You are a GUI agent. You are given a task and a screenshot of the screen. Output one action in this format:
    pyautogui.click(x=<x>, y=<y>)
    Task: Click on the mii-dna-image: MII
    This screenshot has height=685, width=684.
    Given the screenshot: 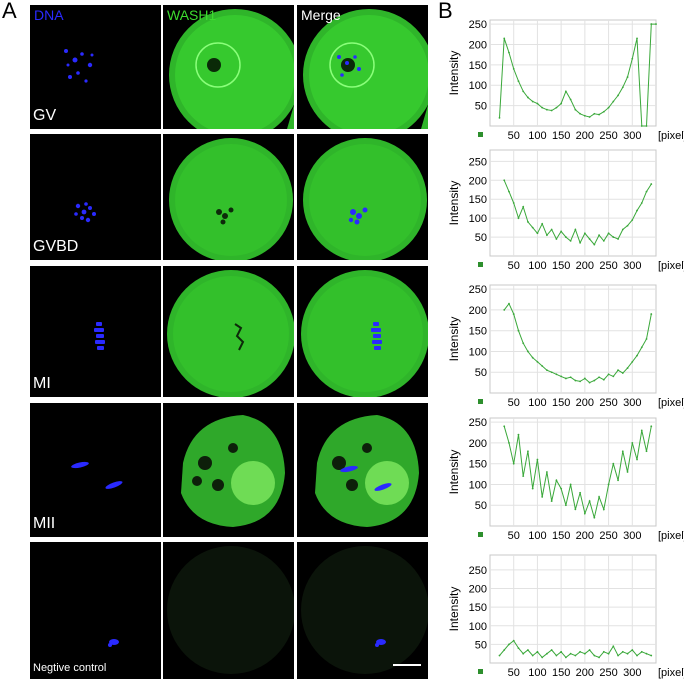 What is the action you would take?
    pyautogui.click(x=95, y=470)
    